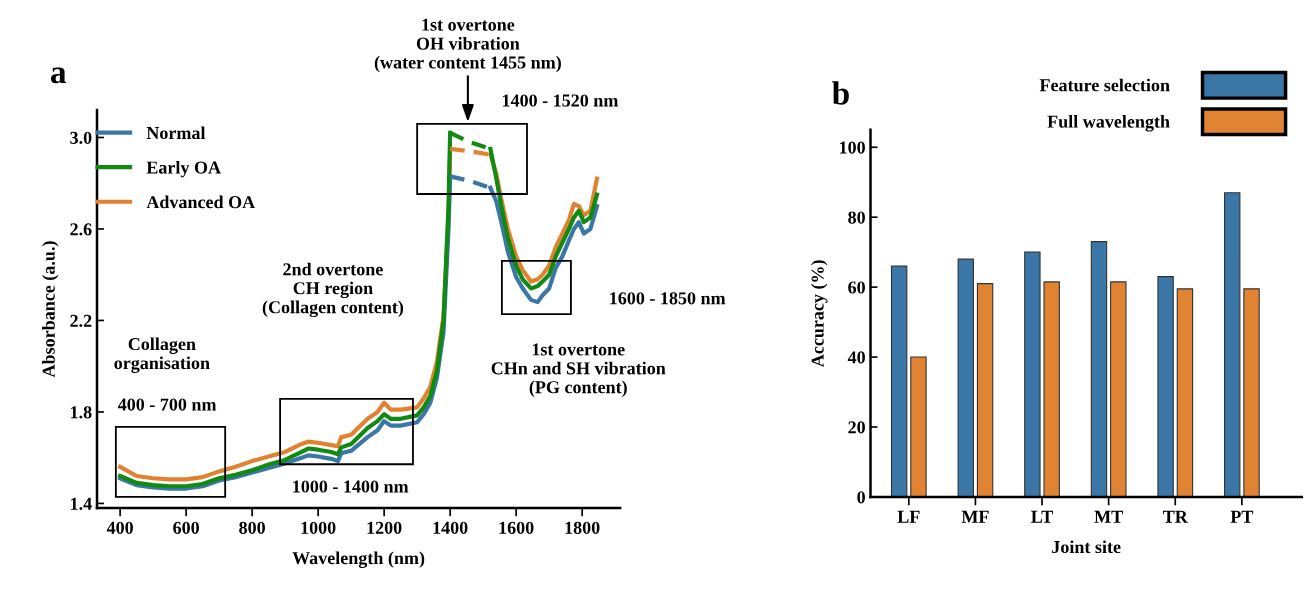  Describe the element at coordinates (358, 559) in the screenshot. I see `x-axis-title: Wavelength (nm)` at that location.